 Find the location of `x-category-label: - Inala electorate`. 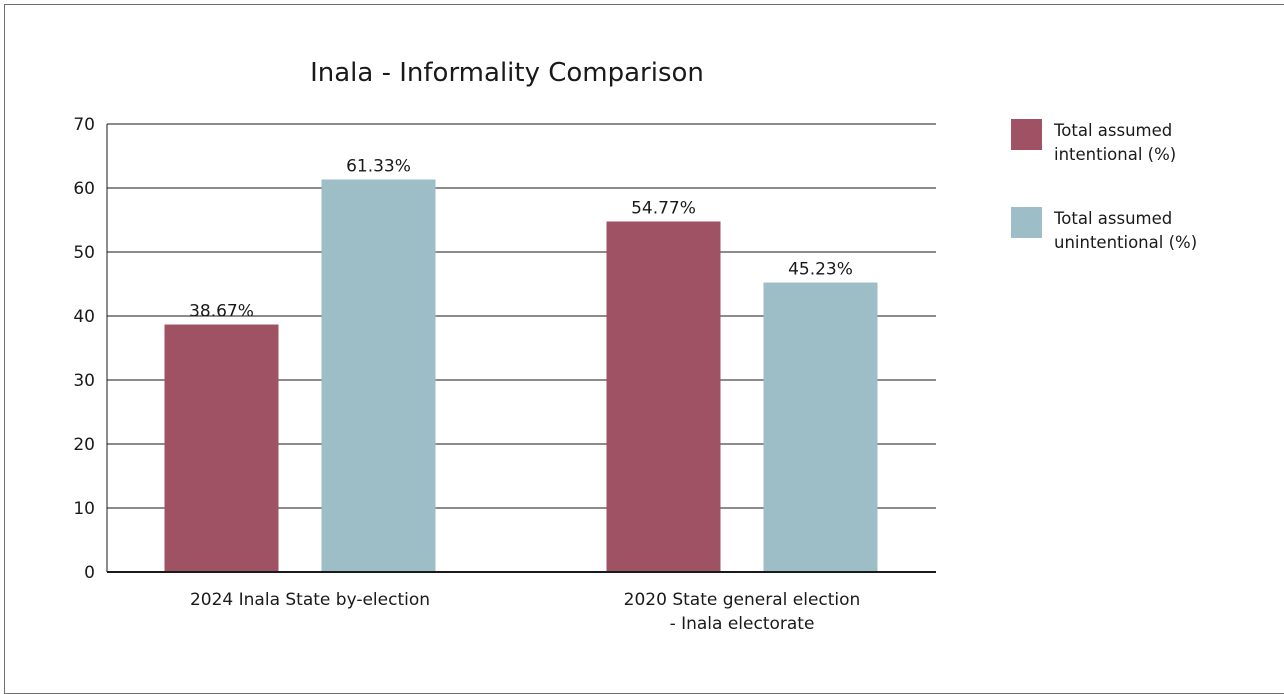

x-category-label: - Inala electorate is located at coordinates (742, 624).